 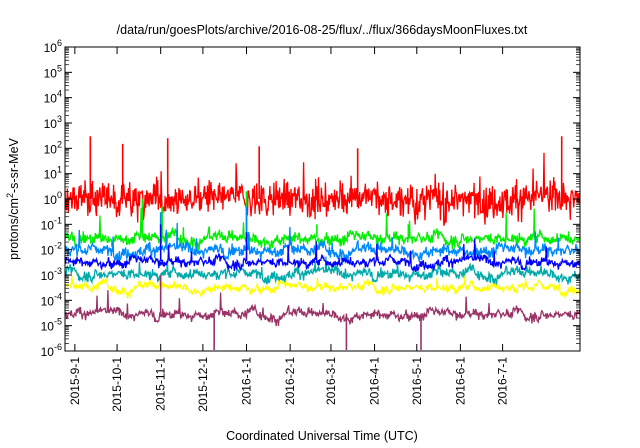 What do you see at coordinates (59, 195) in the screenshot?
I see `y-tick-exponent: 0` at bounding box center [59, 195].